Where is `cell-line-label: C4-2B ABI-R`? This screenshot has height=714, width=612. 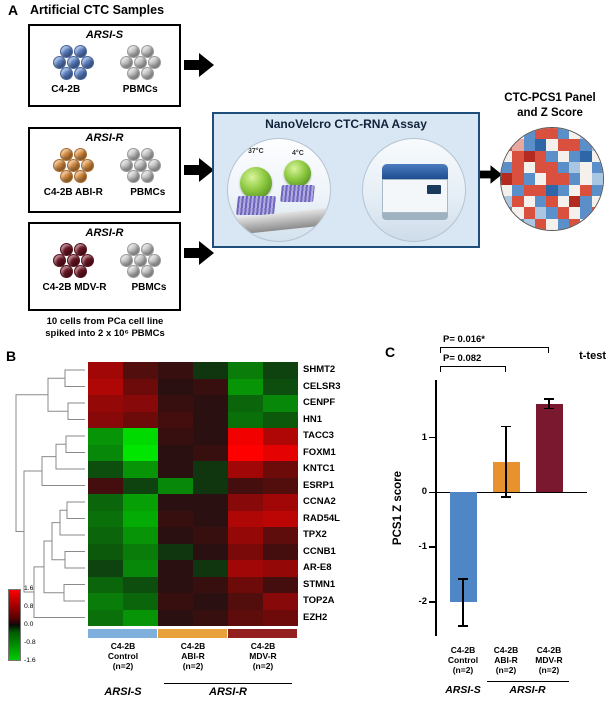 cell-line-label: C4-2B ABI-R is located at coordinates (73, 192).